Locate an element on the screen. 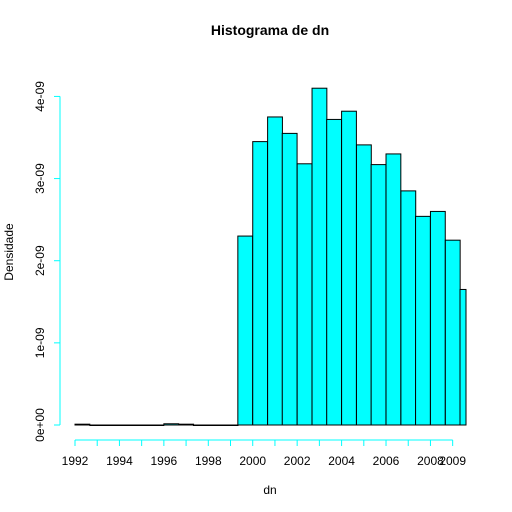 This screenshot has width=512, height=512. y-tick-label: 1e-09 is located at coordinates (40, 342).